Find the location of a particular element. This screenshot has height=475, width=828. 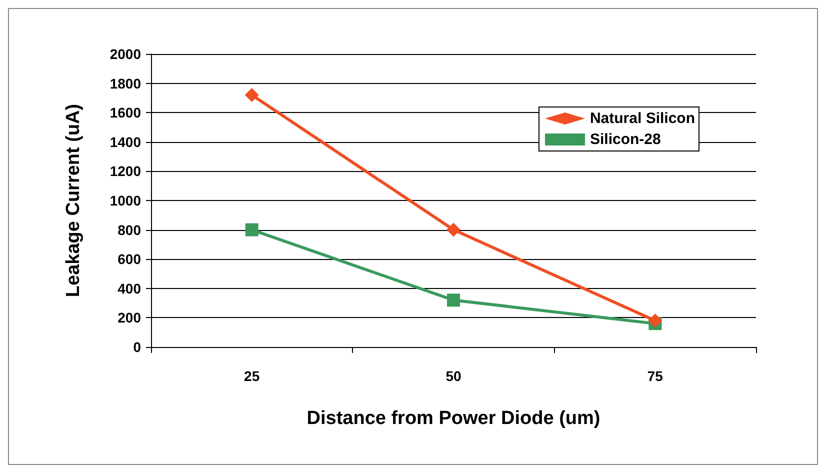

y-tick-label: 600 is located at coordinates (130, 259).